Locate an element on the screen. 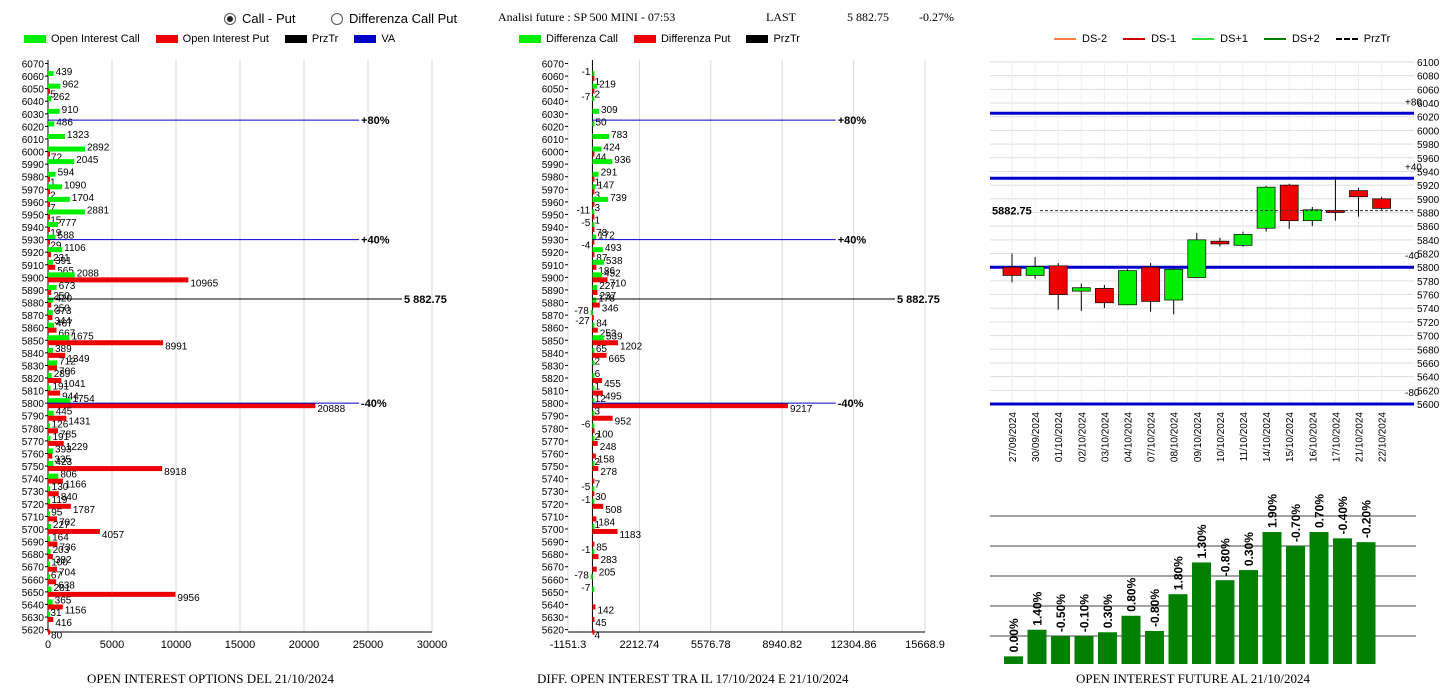 The image size is (1449, 691). radio-selected-icon is located at coordinates (230, 18).